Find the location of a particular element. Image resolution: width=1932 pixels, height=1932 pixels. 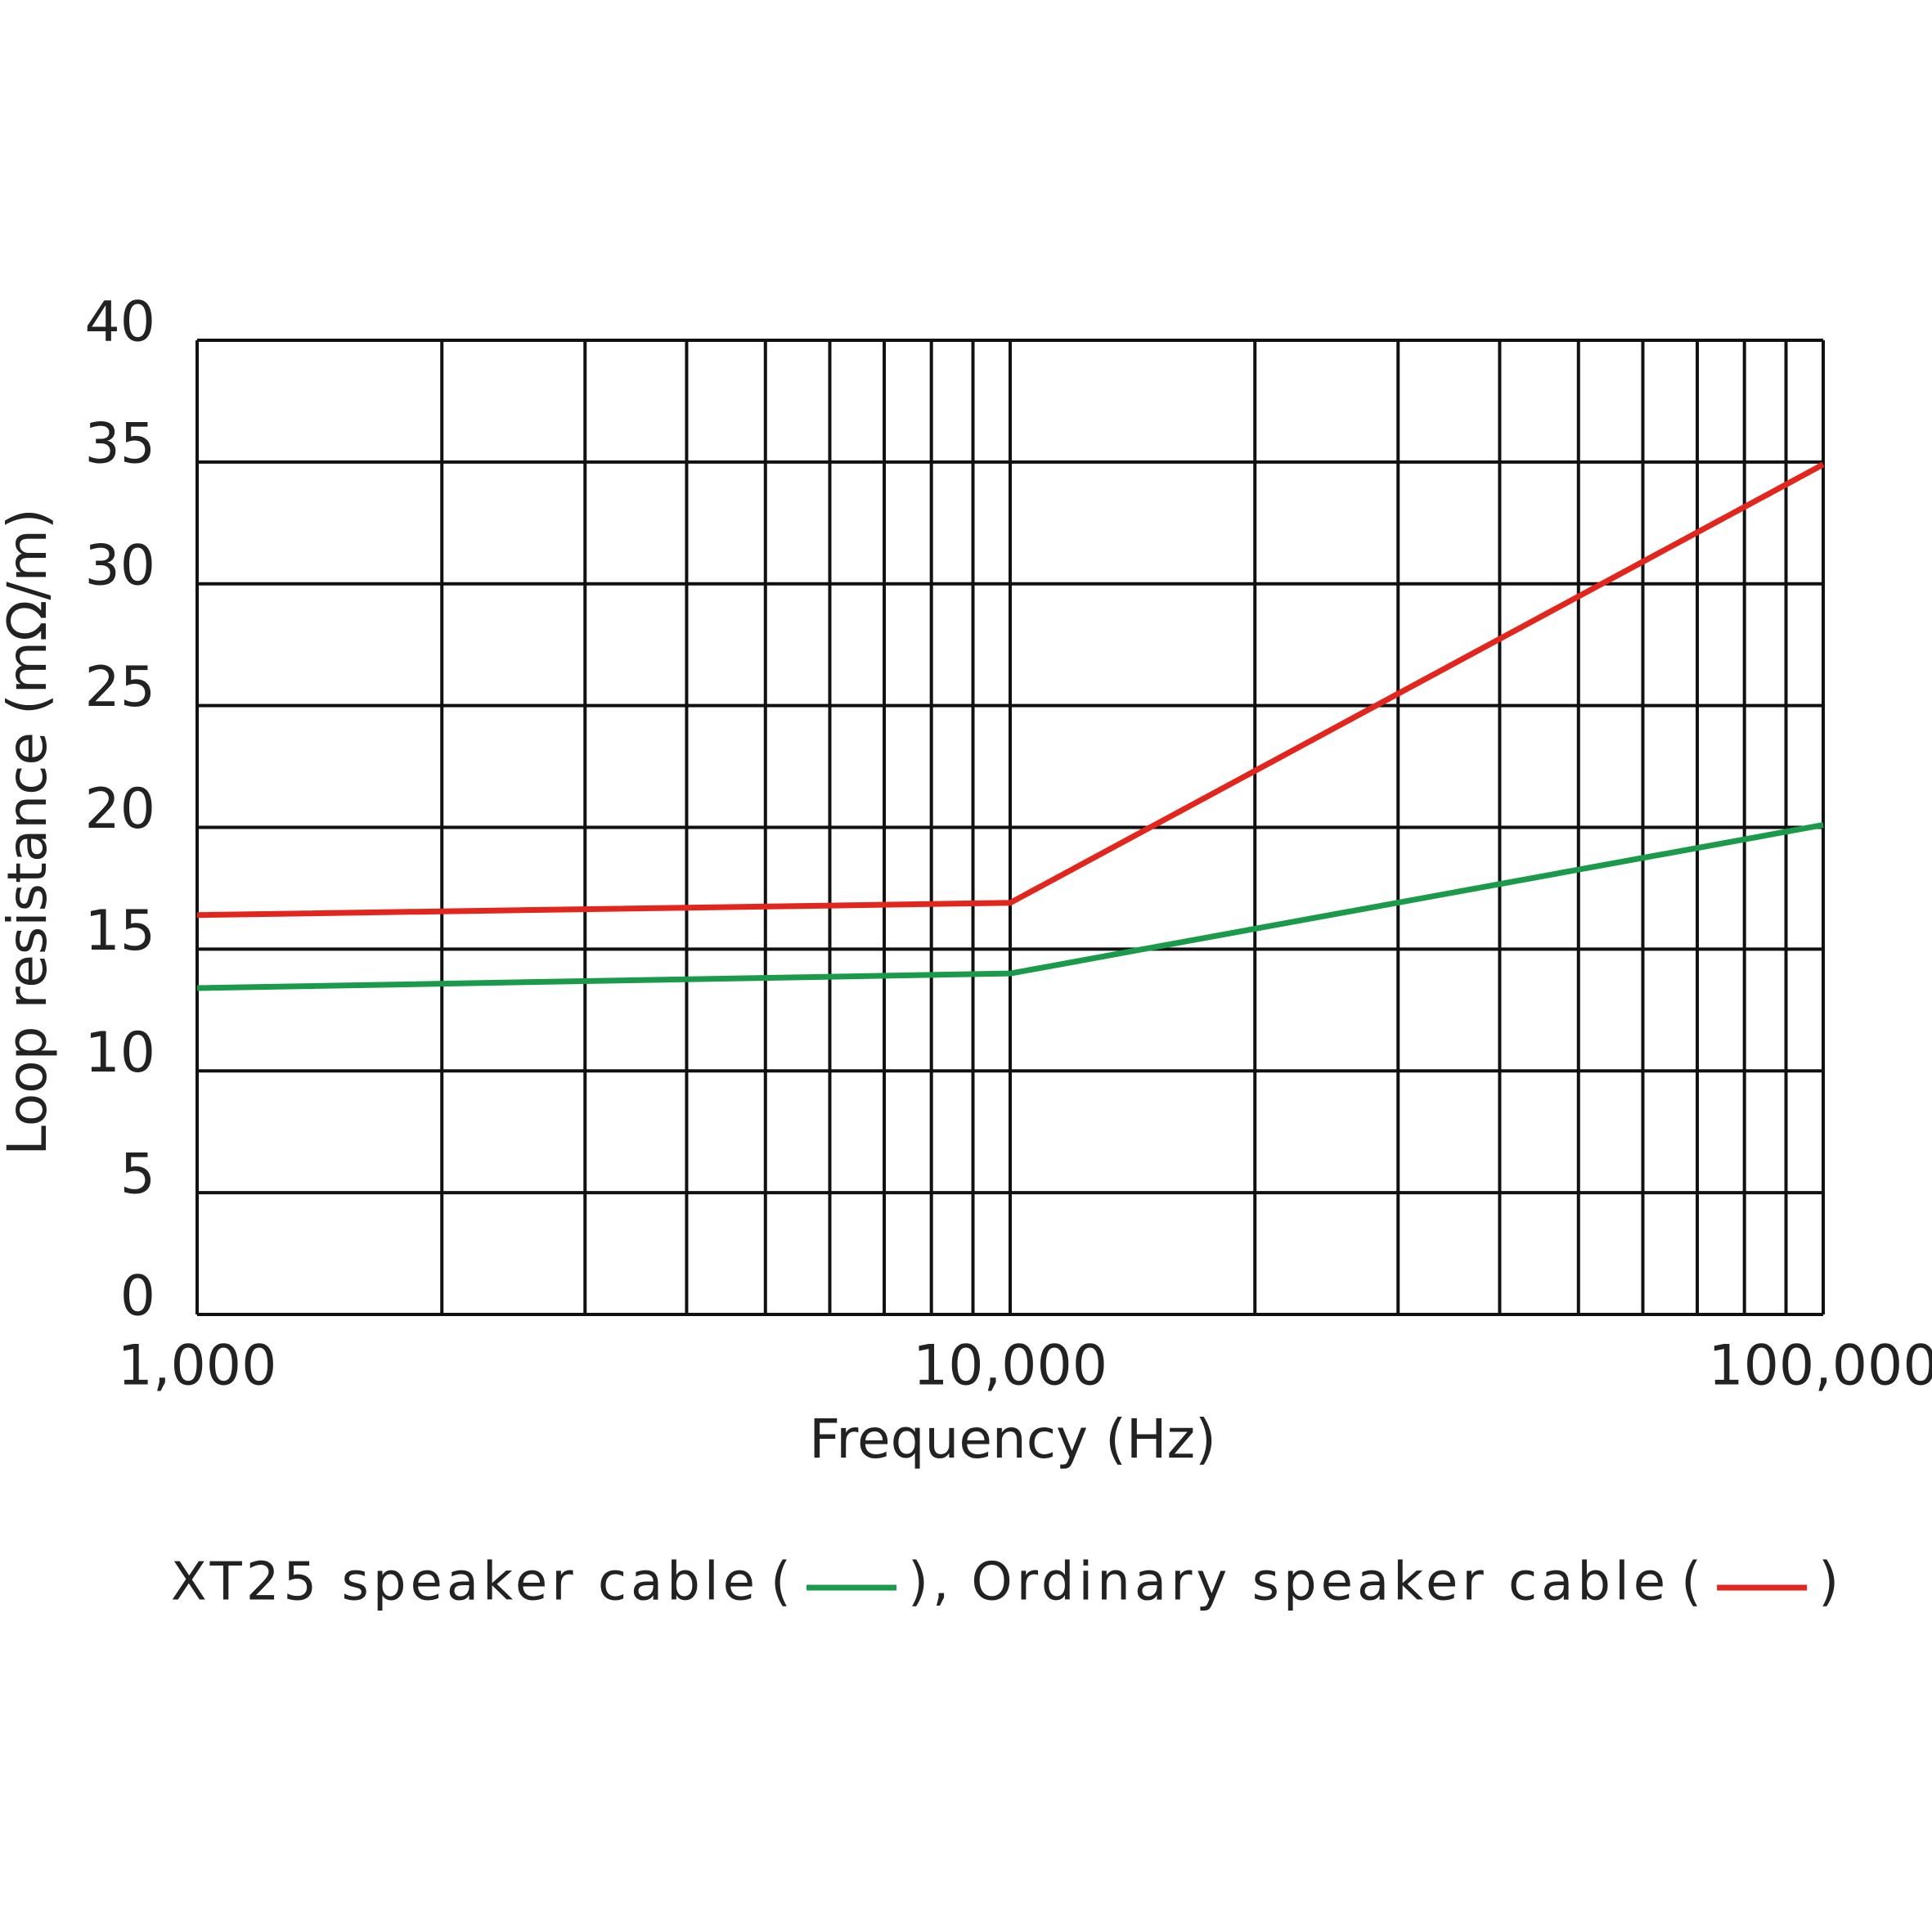

legend-label: XT25 speaker cable is located at coordinates (465, 1582).